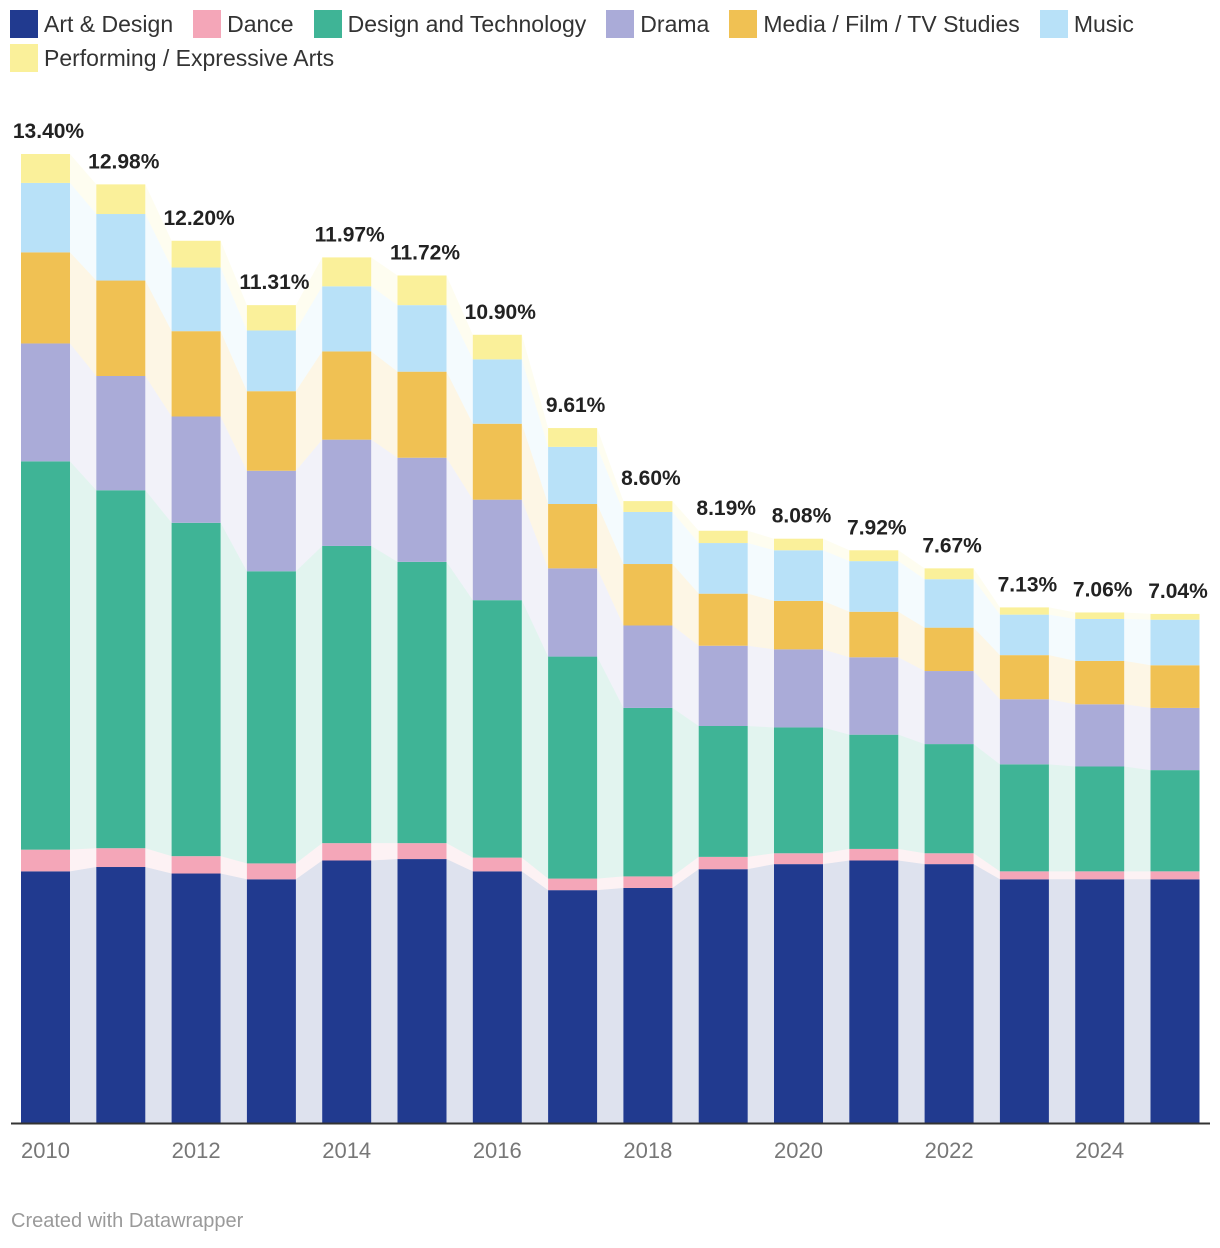 Image resolution: width=1220 pixels, height=1248 pixels. I want to click on bar-dance-2024, so click(1100, 875).